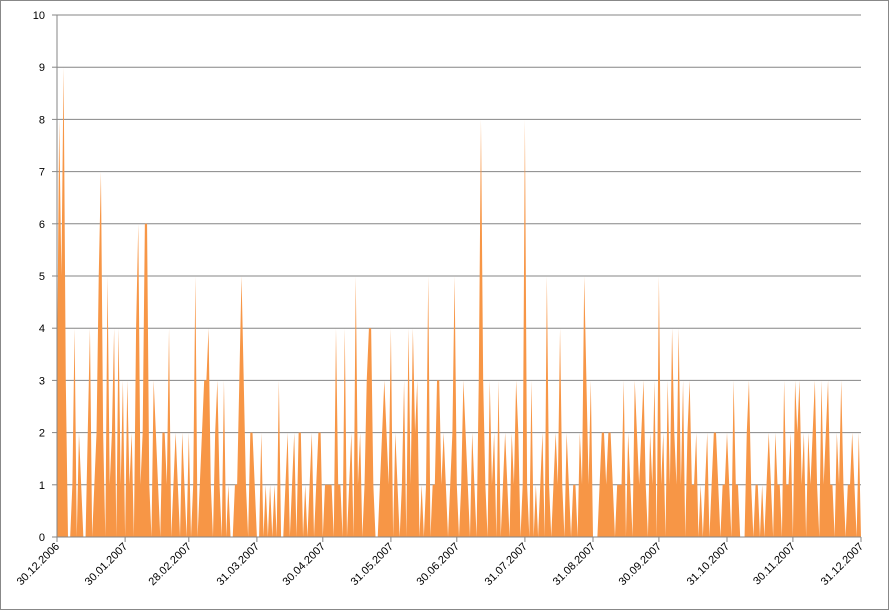 The height and width of the screenshot is (610, 889). Describe the element at coordinates (39, 16) in the screenshot. I see `y-tick-label: 10` at that location.